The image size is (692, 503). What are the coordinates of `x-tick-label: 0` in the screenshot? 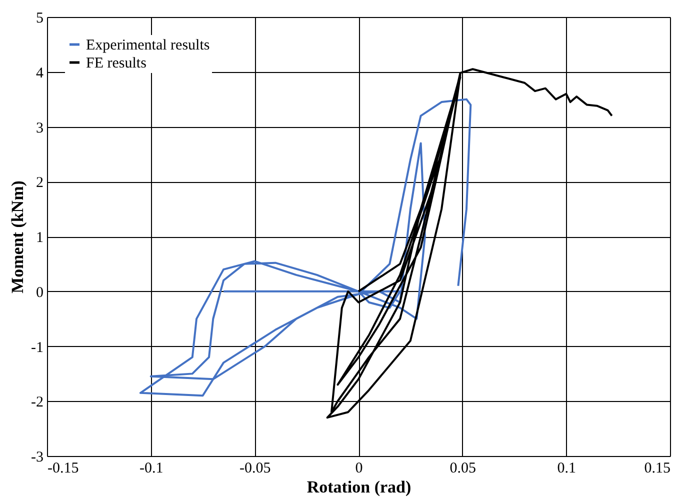 It's located at (359, 468).